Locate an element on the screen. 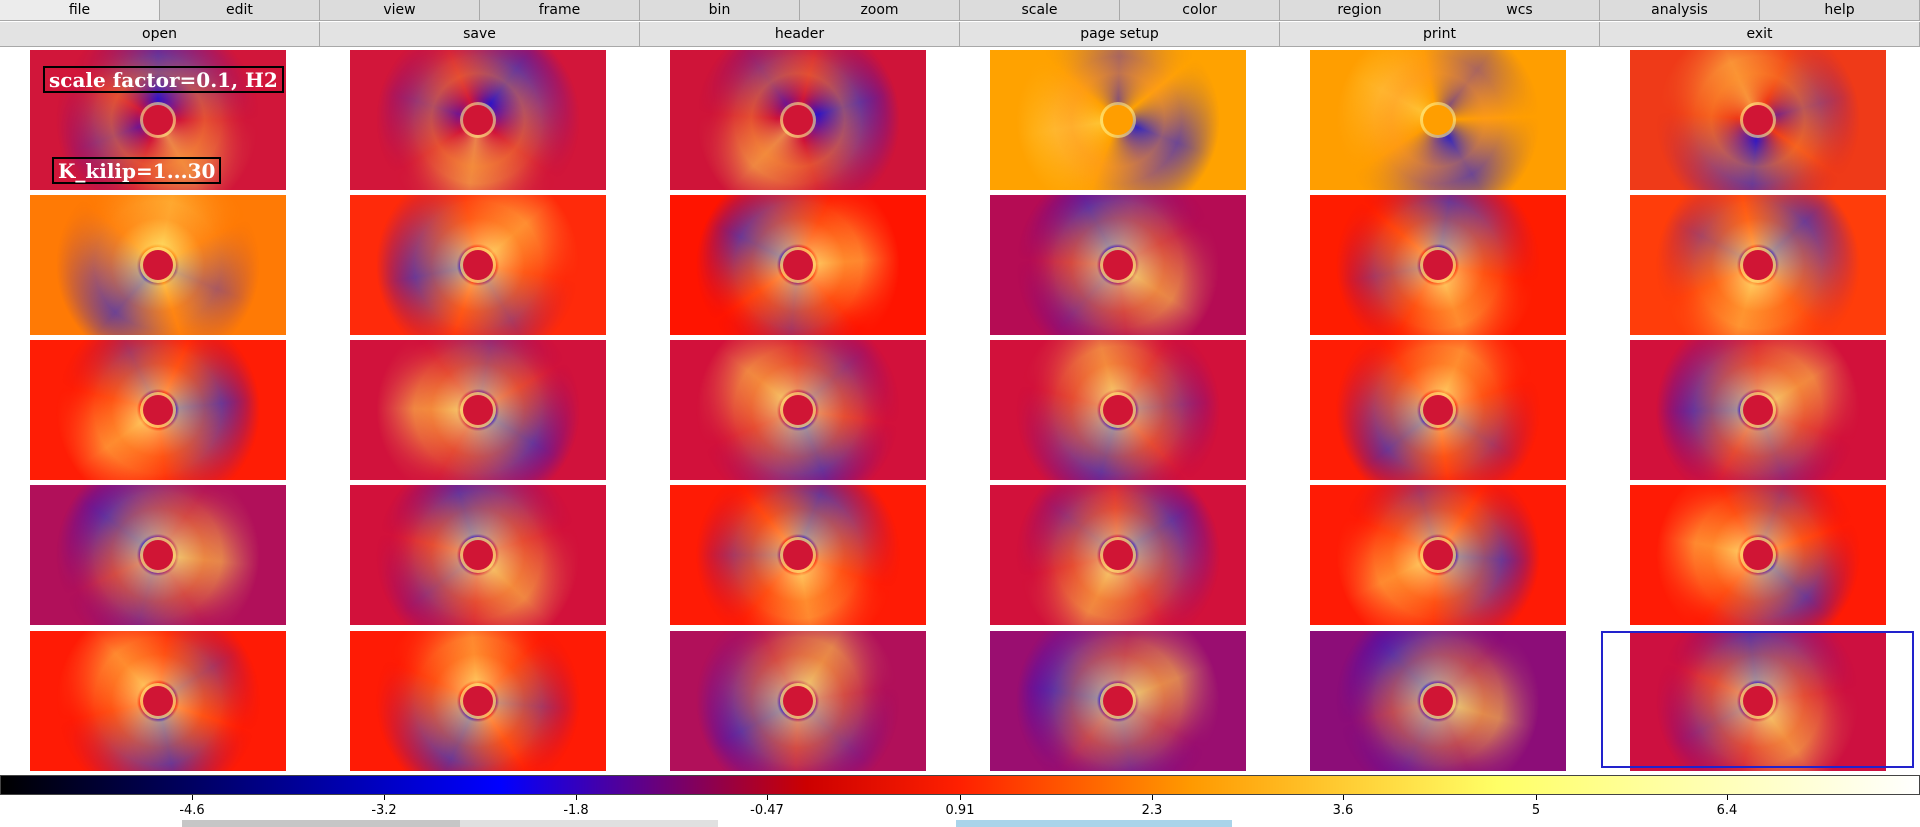 This screenshot has height=827, width=1920. button-exit: exit is located at coordinates (1760, 34).